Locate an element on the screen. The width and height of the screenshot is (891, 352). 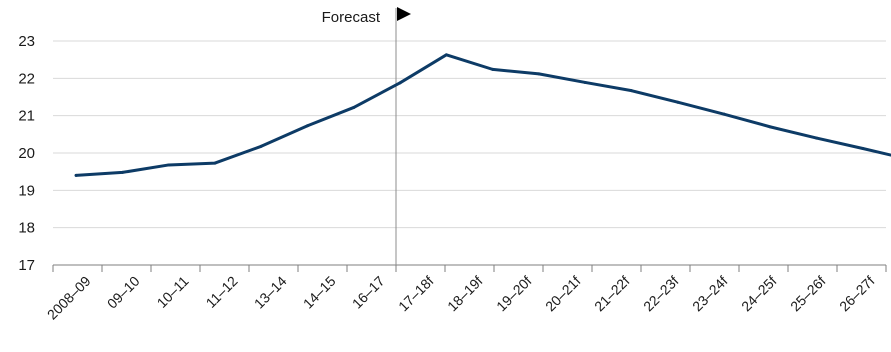
x-tick-label: 09–10 is located at coordinates (123, 292).